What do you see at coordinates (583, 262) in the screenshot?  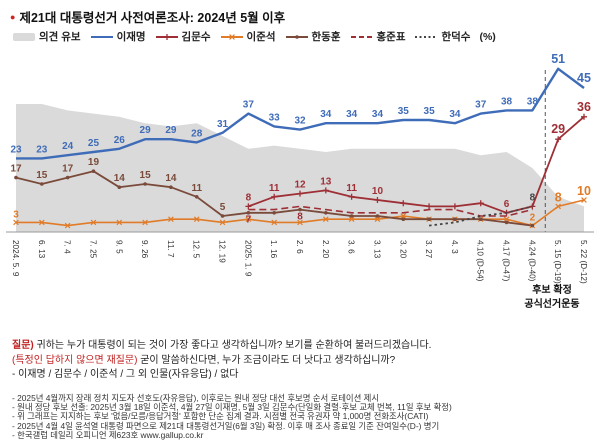 I see `x-axis-label: 5. 22 (D-12)` at bounding box center [583, 262].